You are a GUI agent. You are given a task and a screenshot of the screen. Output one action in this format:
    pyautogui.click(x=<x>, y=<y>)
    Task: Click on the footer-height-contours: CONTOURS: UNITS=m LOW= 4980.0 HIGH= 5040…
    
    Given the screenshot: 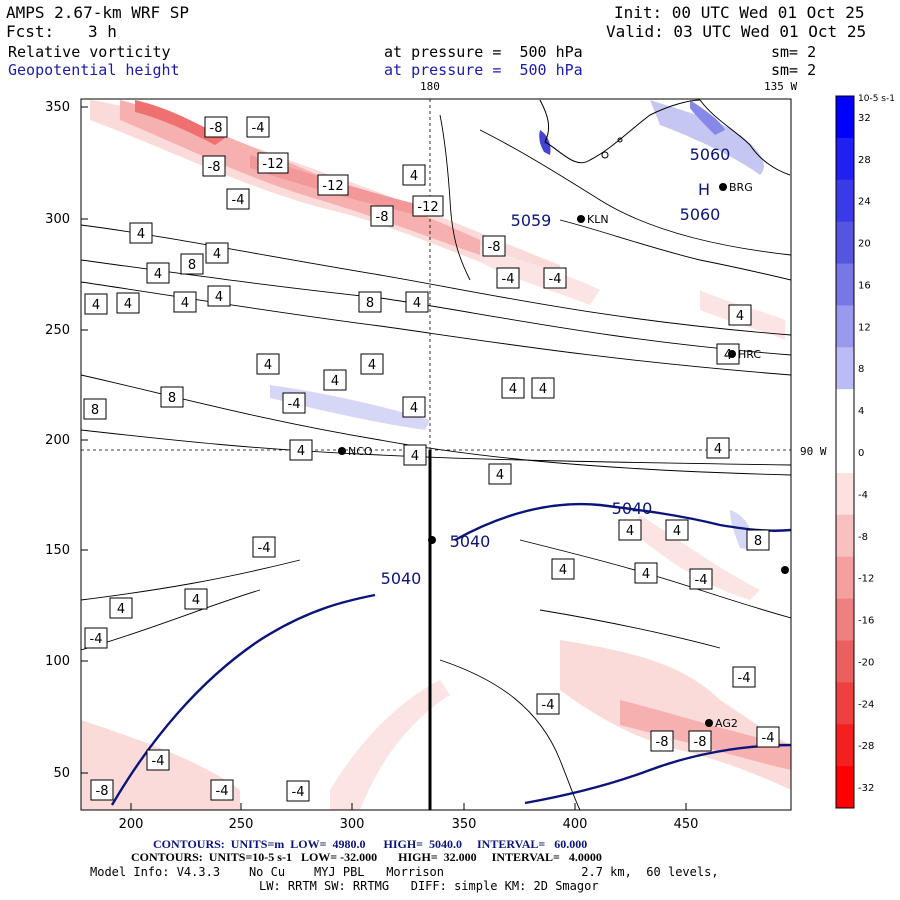 What is the action you would take?
    pyautogui.click(x=370, y=844)
    